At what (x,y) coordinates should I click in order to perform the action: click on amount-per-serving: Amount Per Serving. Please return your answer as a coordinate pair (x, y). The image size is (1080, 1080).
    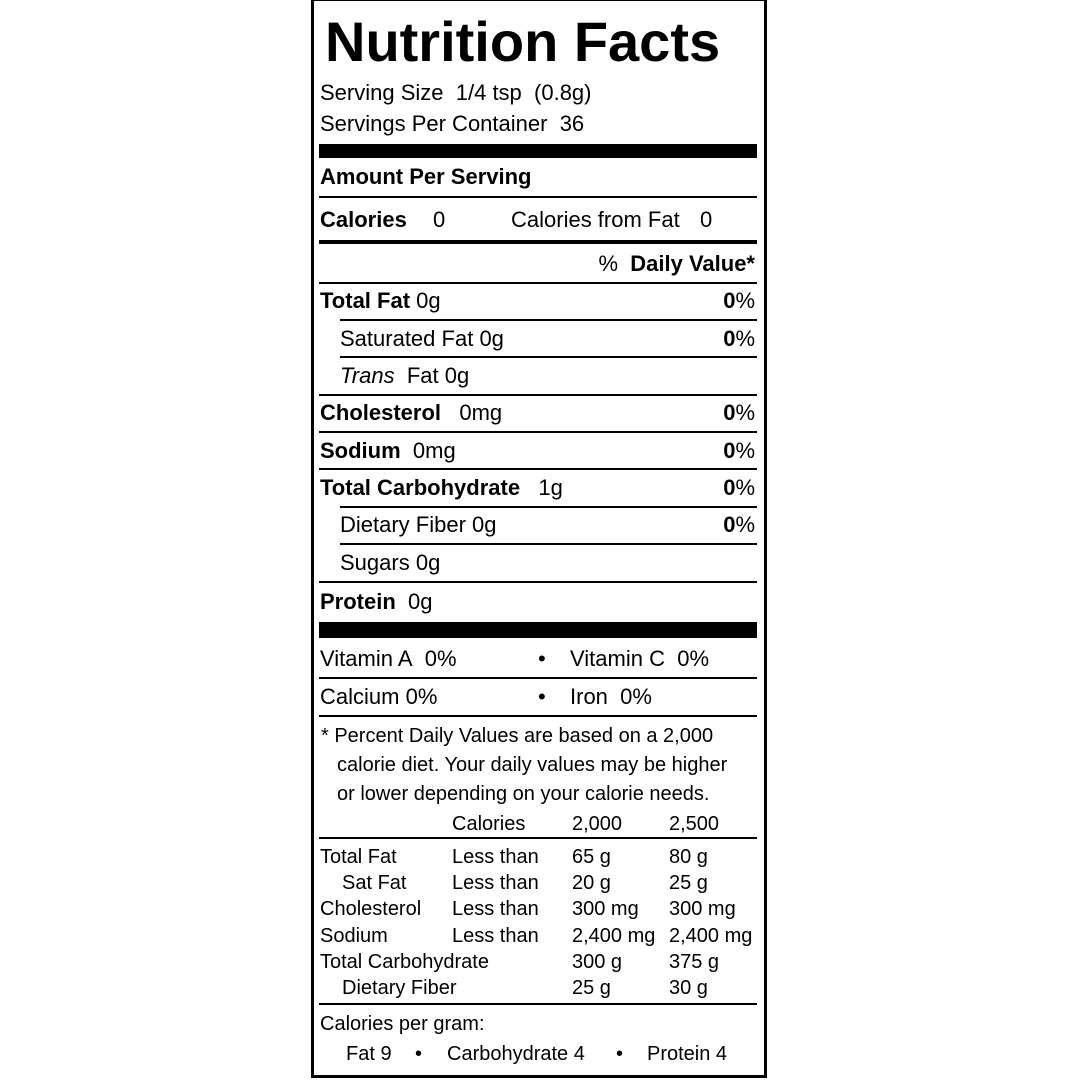
    Looking at the image, I should click on (426, 176).